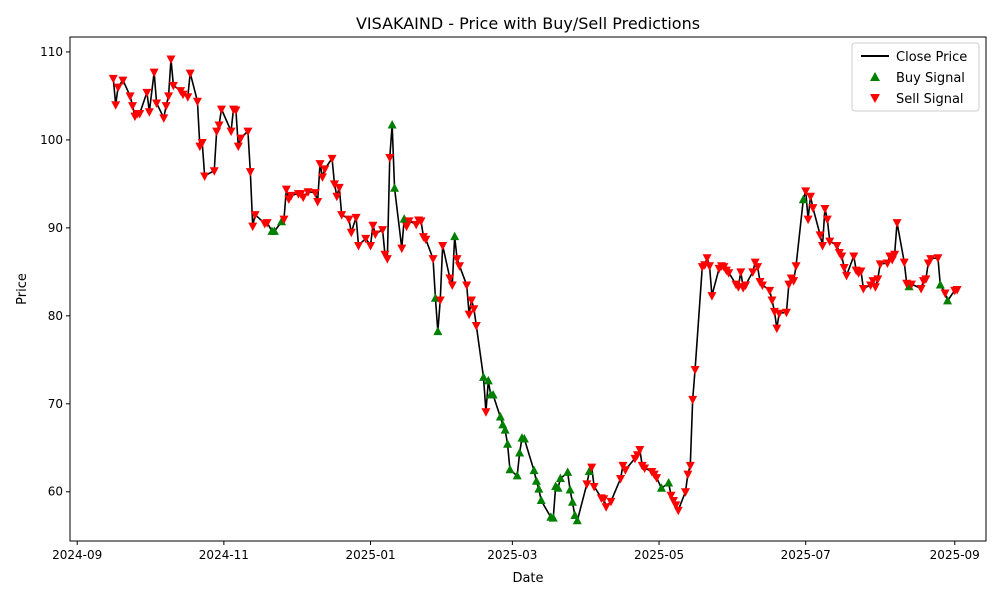 Image resolution: width=1000 pixels, height=600 pixels. Describe the element at coordinates (806, 555) in the screenshot. I see `x-tick-label: 2025-07` at that location.